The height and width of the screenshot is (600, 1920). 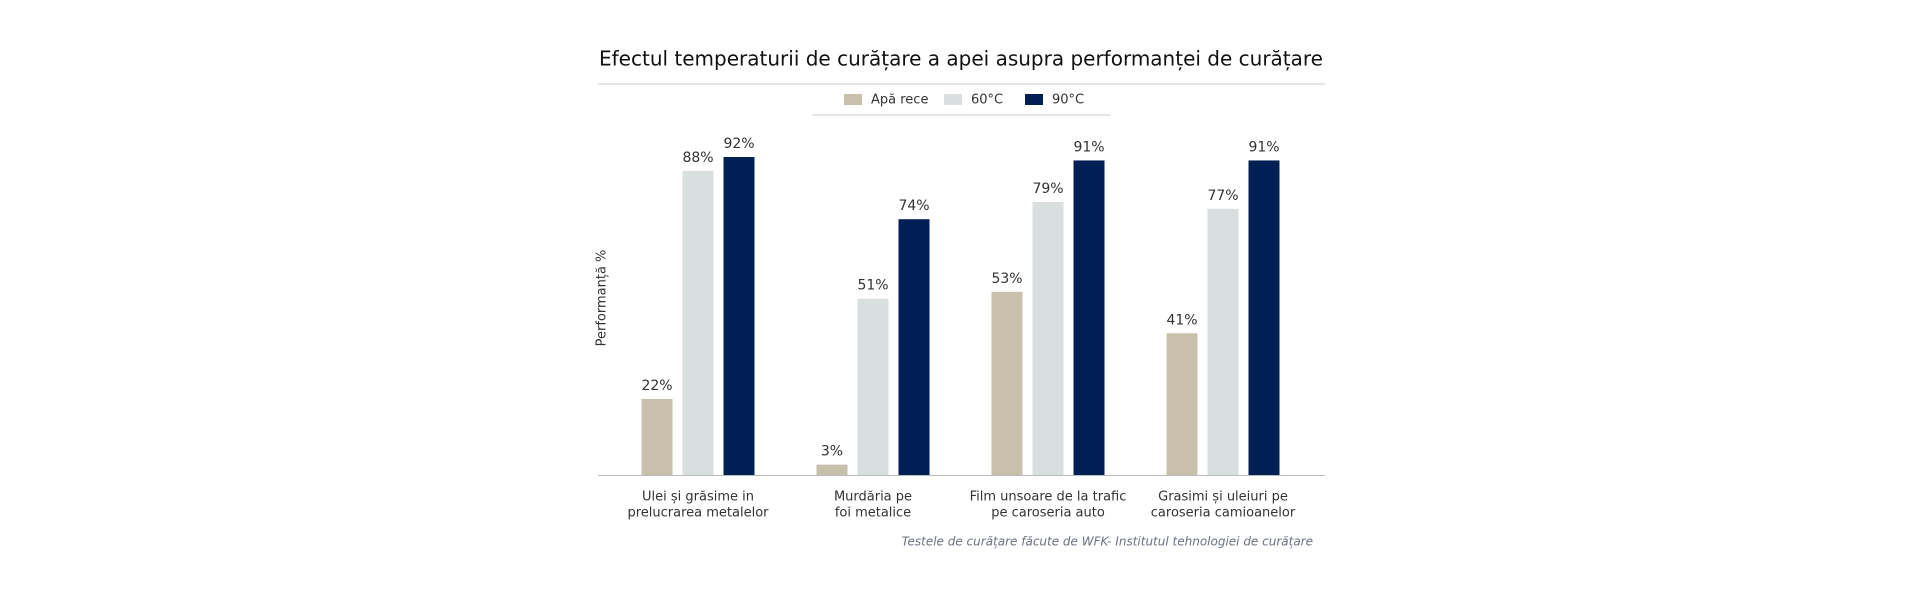 I want to click on x-tick-label: caroseria camioanelor, so click(x=1223, y=513).